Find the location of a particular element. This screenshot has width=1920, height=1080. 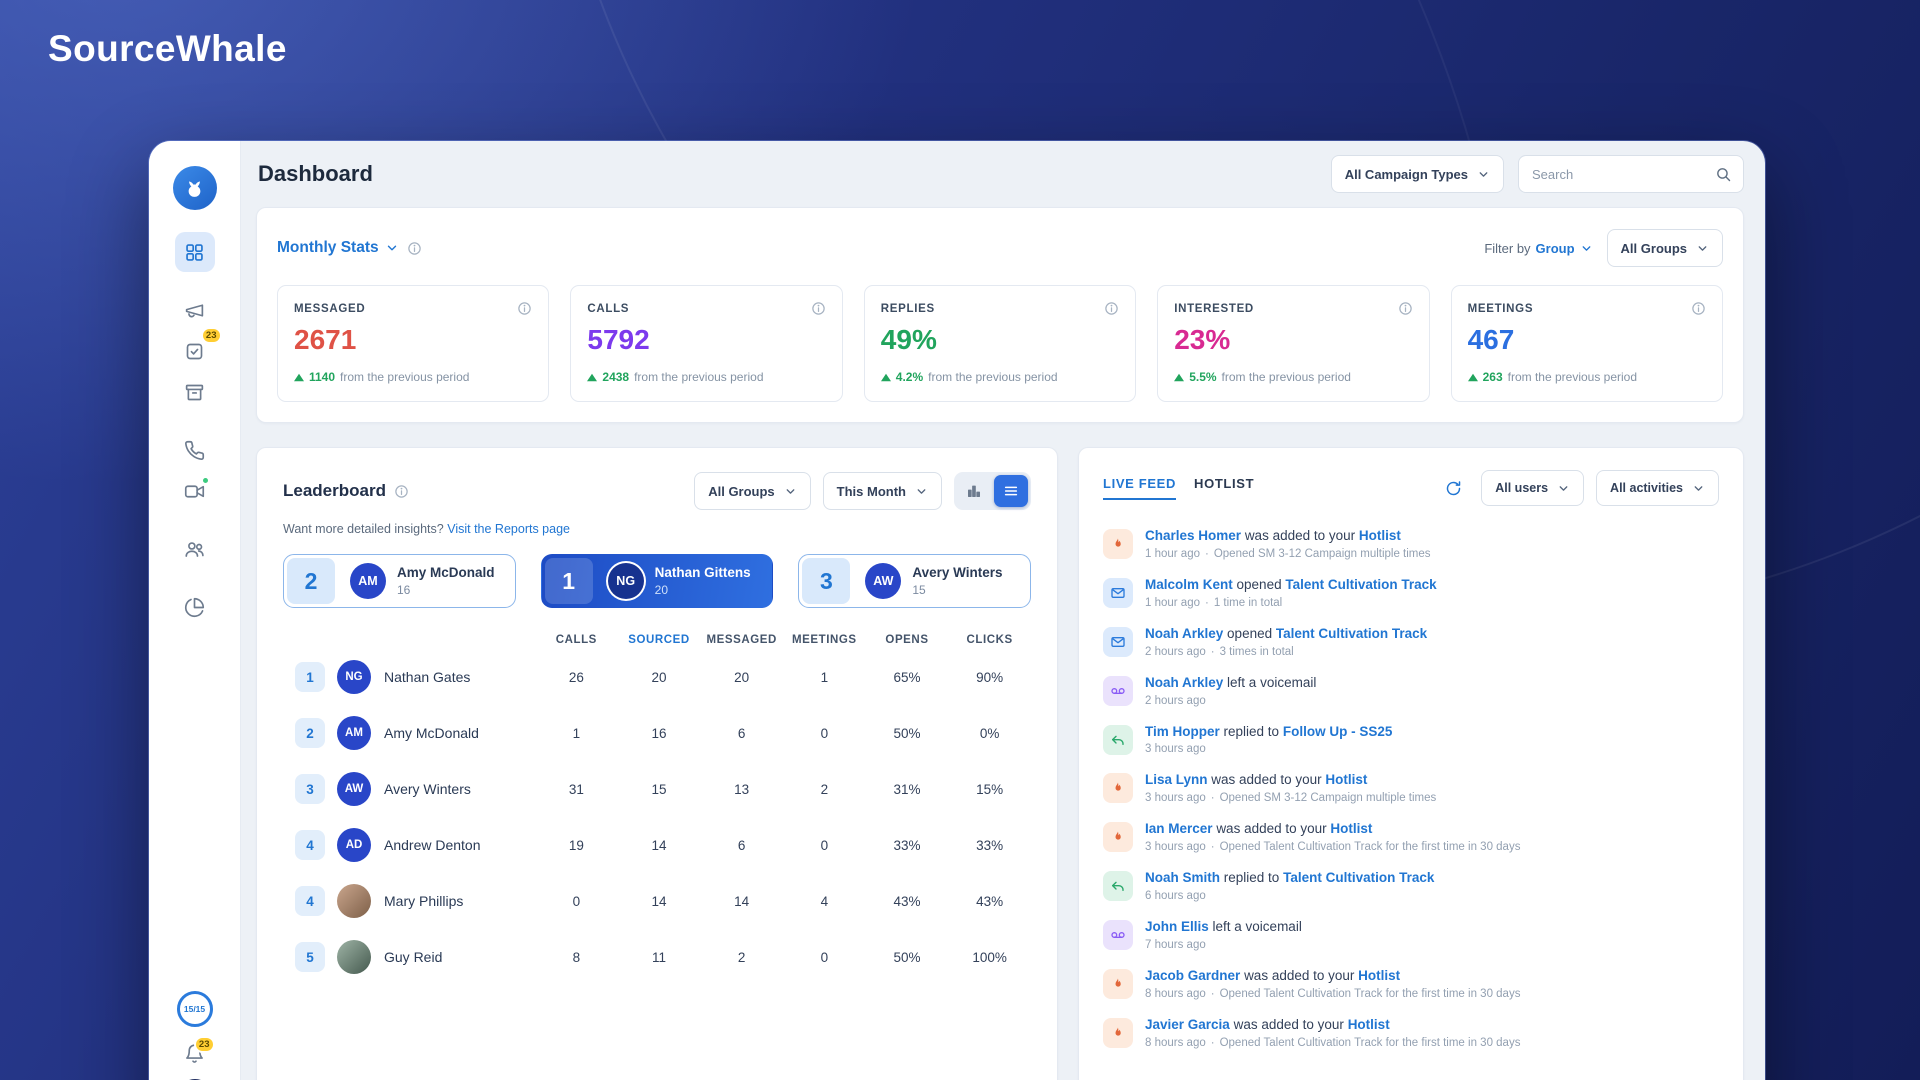

podium-name: Nathan Gittens is located at coordinates (702, 573).